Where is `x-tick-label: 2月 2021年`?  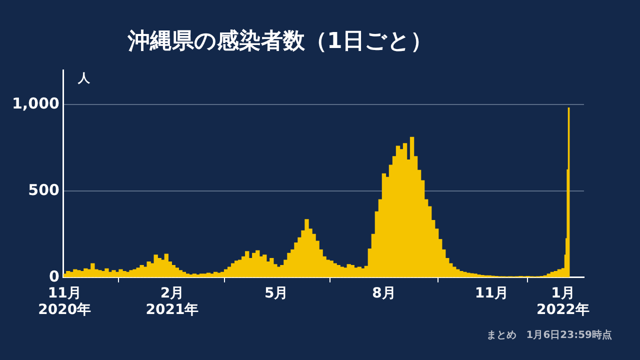 x-tick-label: 2月 2021年 is located at coordinates (172, 301).